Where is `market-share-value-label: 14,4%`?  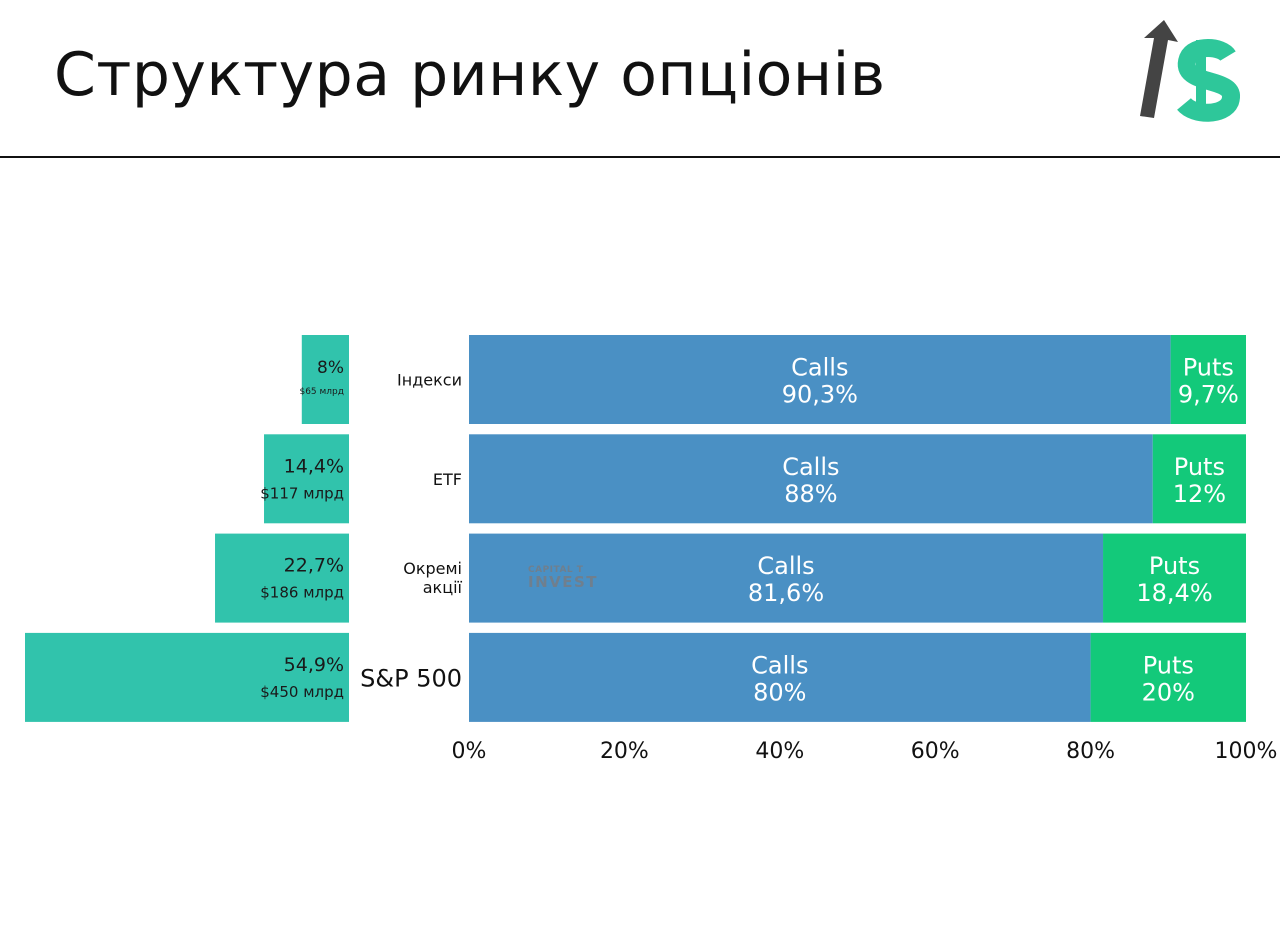 market-share-value-label: 14,4% is located at coordinates (314, 466).